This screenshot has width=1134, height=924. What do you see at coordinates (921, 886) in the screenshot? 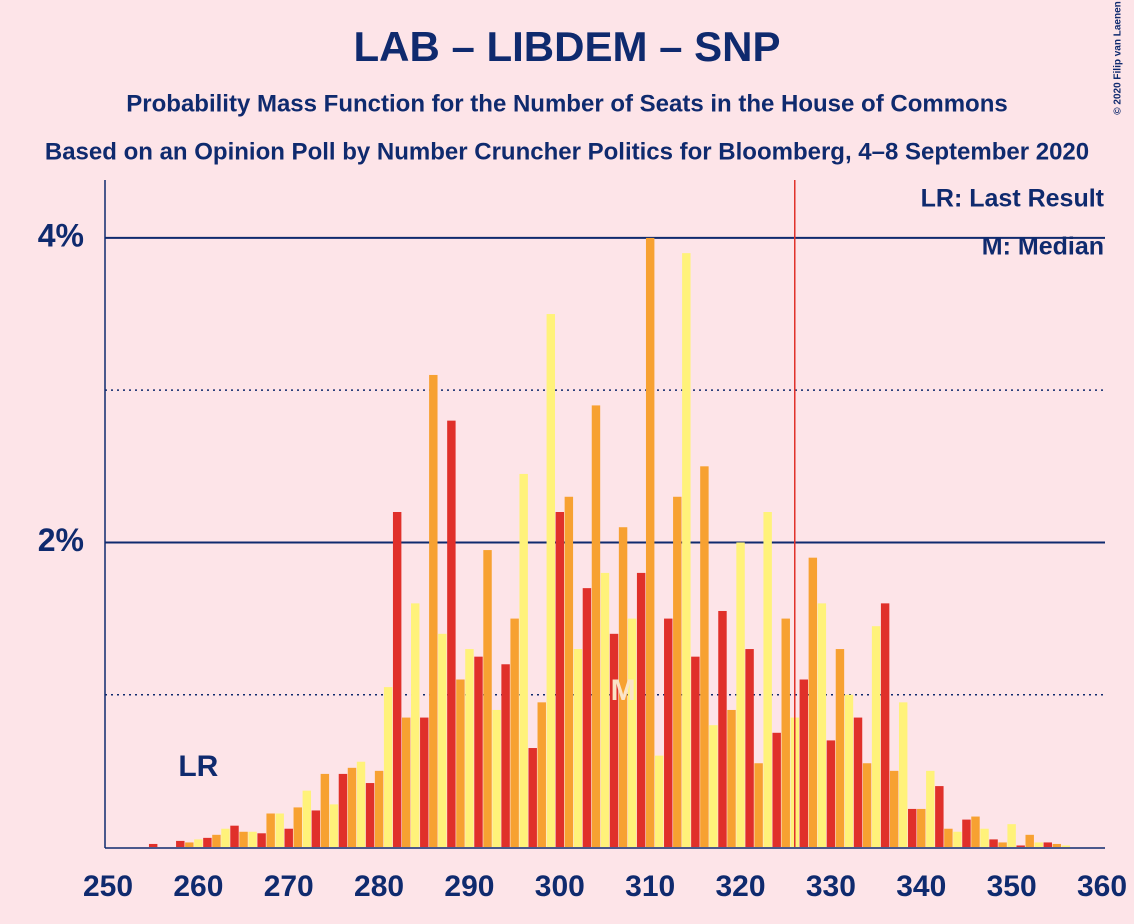
I see `x-tick-label: 340` at bounding box center [921, 886].